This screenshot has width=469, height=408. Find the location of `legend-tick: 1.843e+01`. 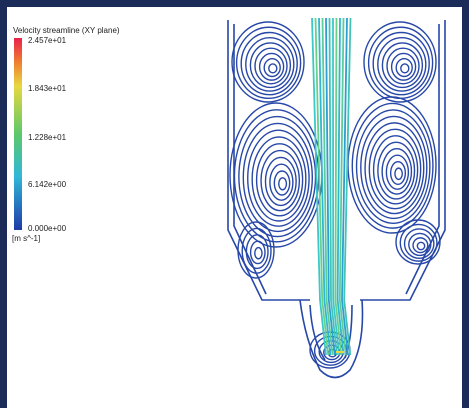

legend-tick: 1.843e+01 is located at coordinates (47, 88).